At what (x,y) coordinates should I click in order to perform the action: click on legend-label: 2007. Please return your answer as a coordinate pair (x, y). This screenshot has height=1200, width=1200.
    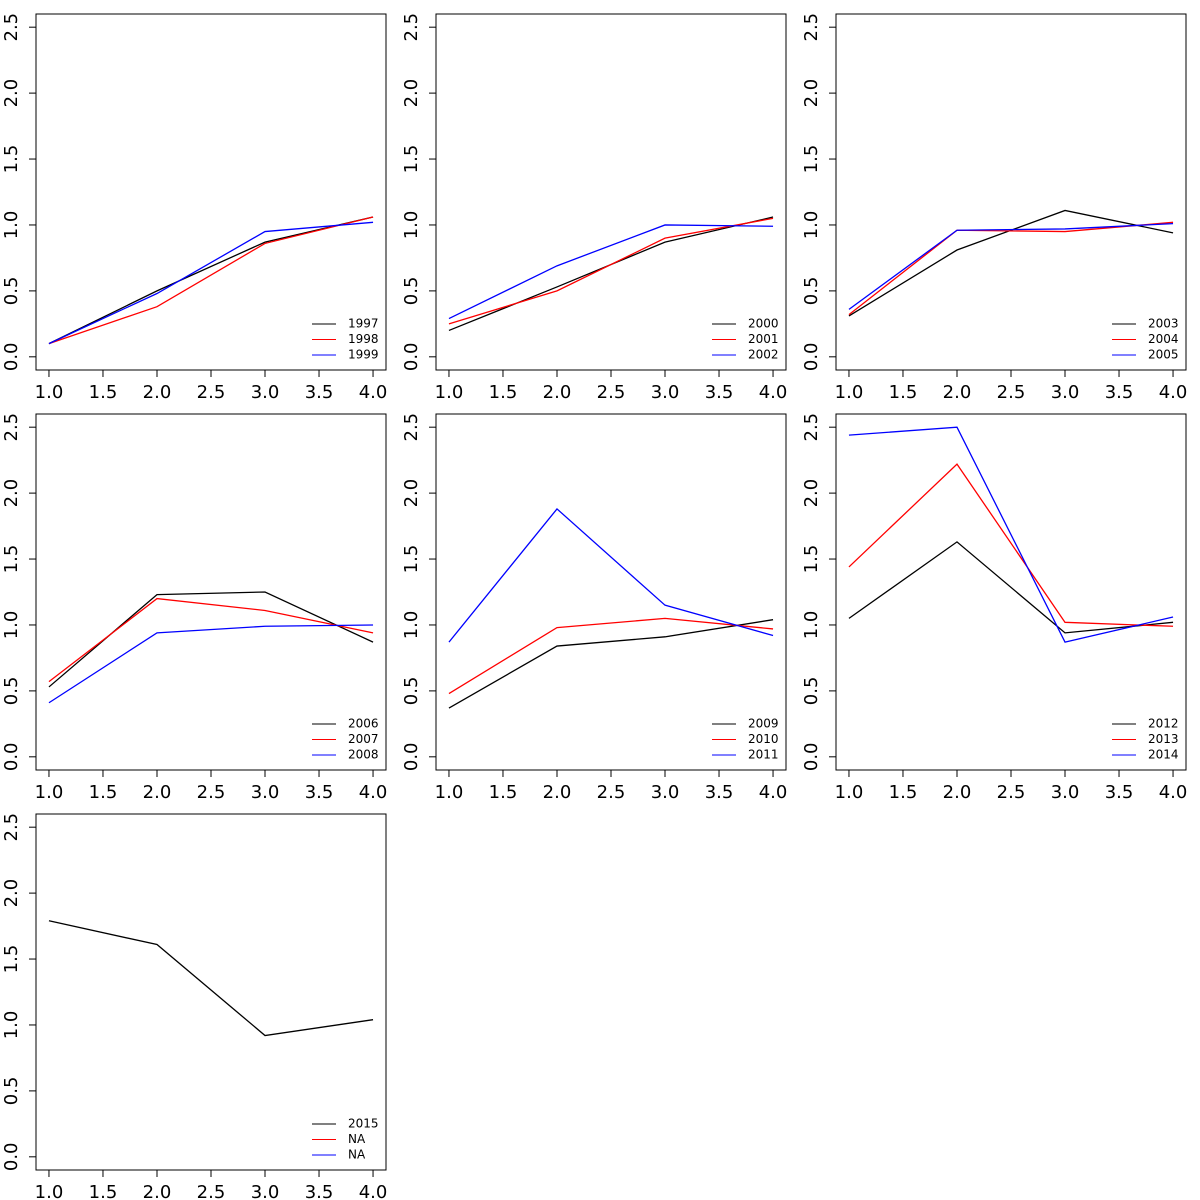
    Looking at the image, I should click on (363, 739).